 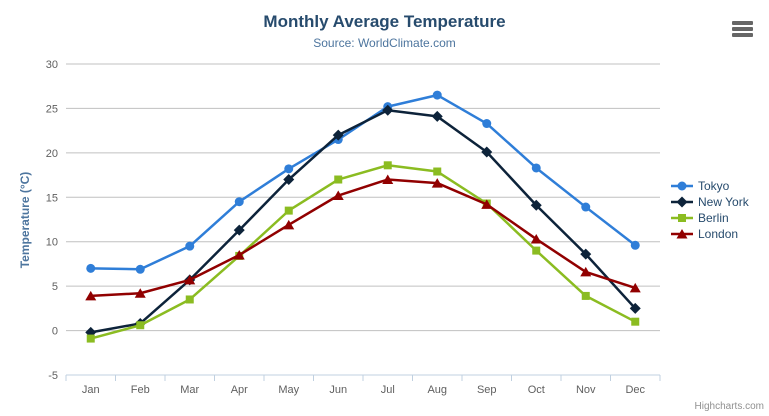 I want to click on y-axis-tick-label: 10, so click(x=52, y=243).